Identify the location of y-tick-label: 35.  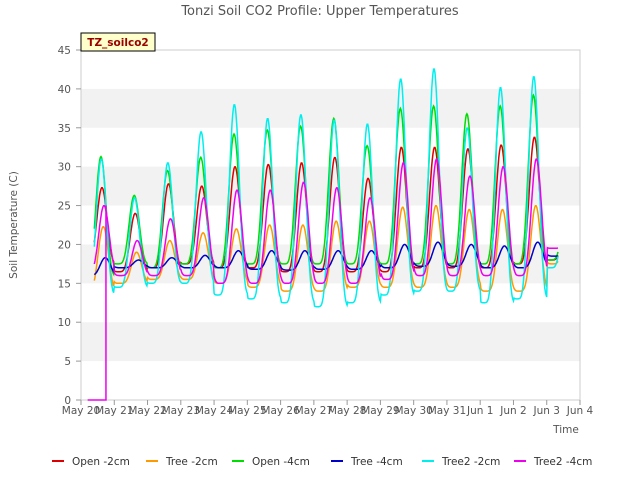
(64, 129).